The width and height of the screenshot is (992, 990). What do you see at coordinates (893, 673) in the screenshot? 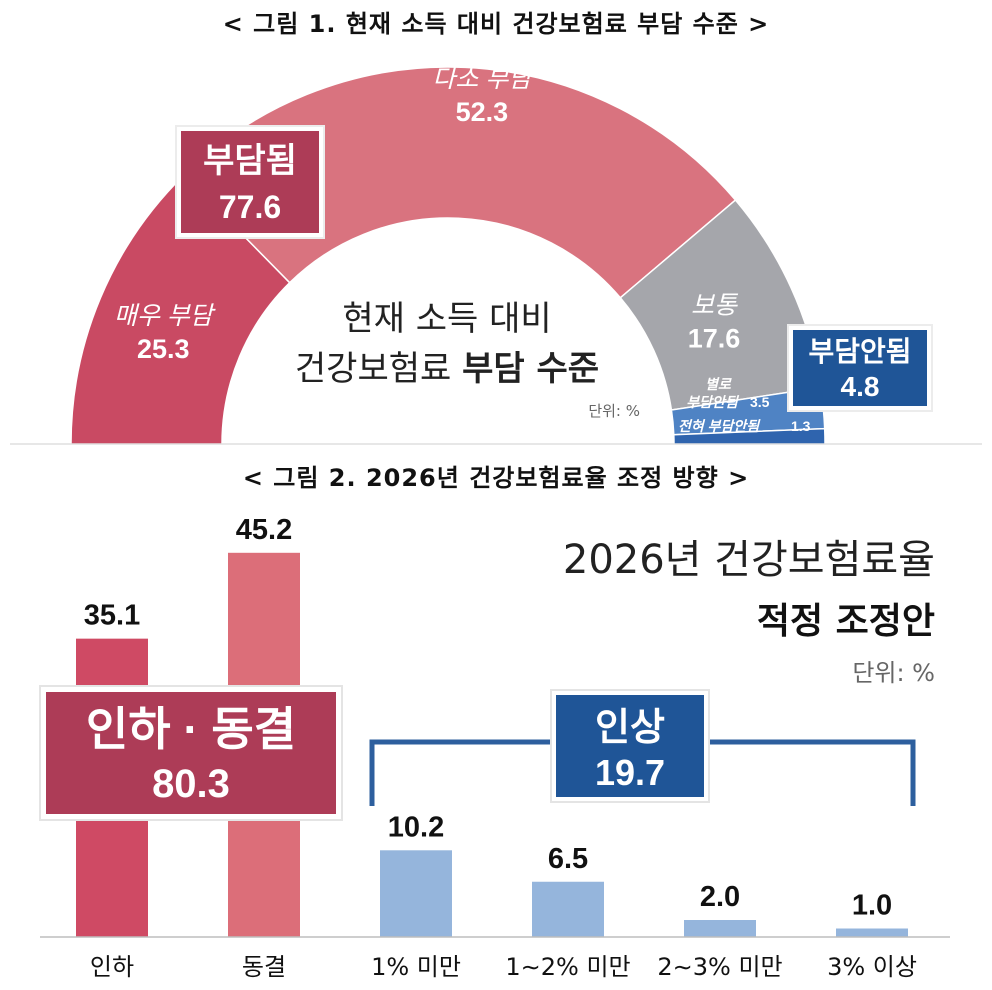
I see `figure2-unit: 단위: %` at bounding box center [893, 673].